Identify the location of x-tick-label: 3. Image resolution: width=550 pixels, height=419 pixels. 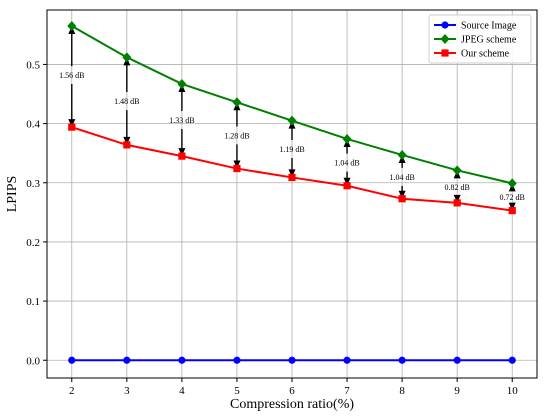
(127, 391).